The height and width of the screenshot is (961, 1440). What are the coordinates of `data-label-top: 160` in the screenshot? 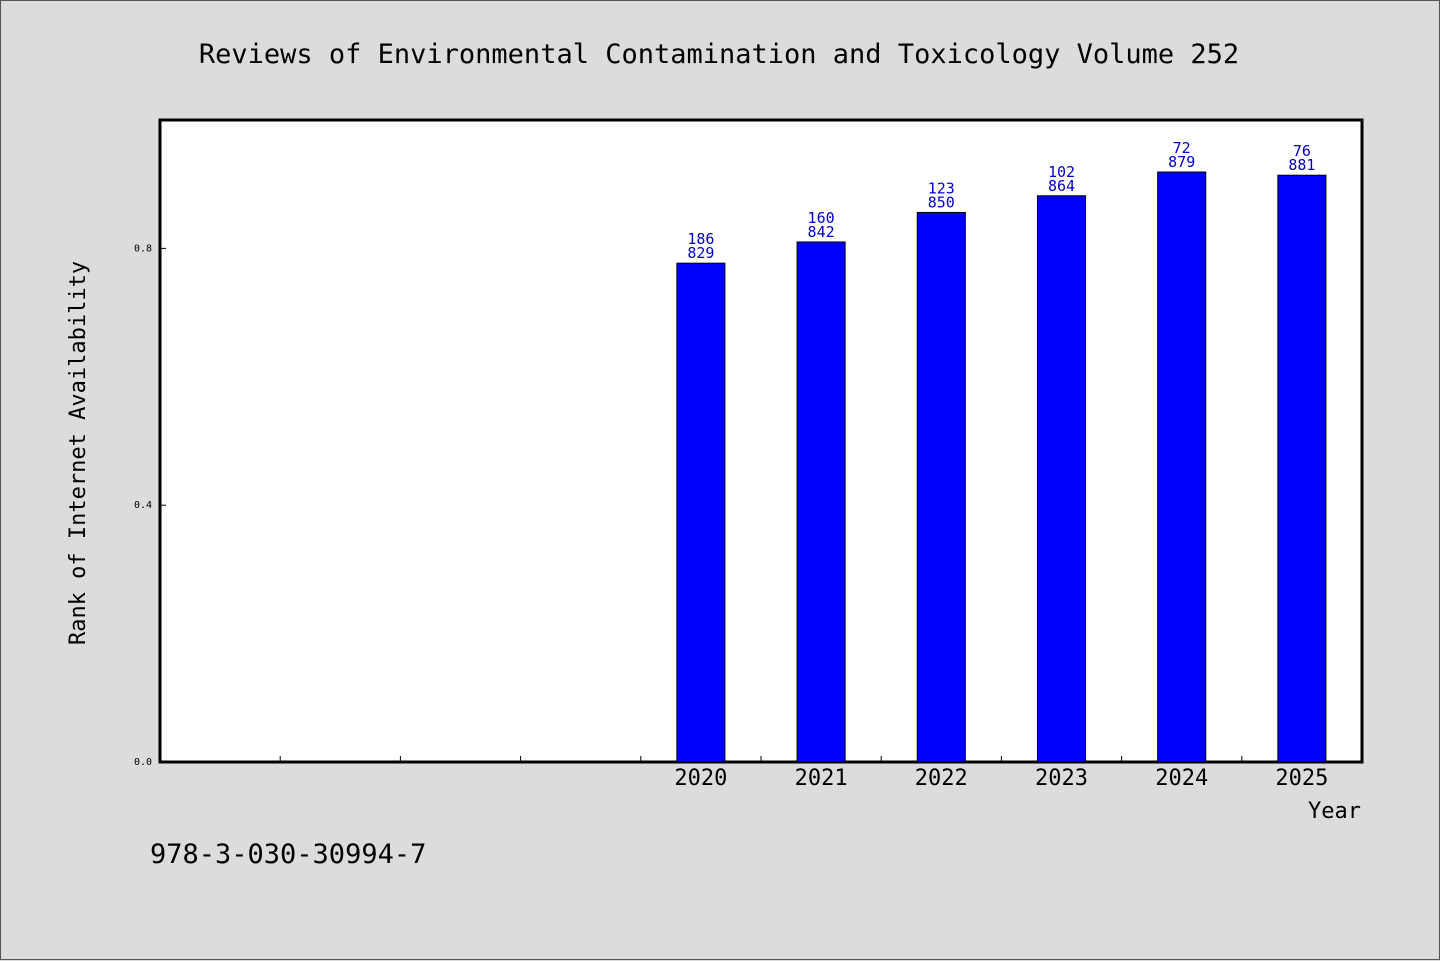 It's located at (821, 218).